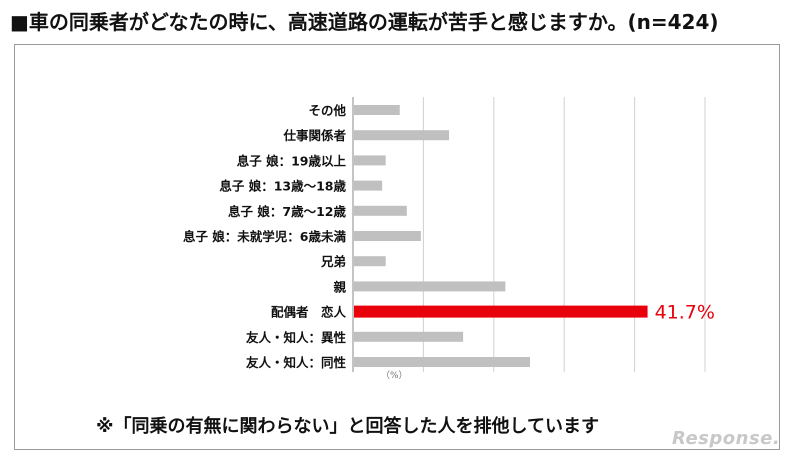 The width and height of the screenshot is (795, 460). What do you see at coordinates (333, 261) in the screenshot?
I see `category-label: 兄弟` at bounding box center [333, 261].